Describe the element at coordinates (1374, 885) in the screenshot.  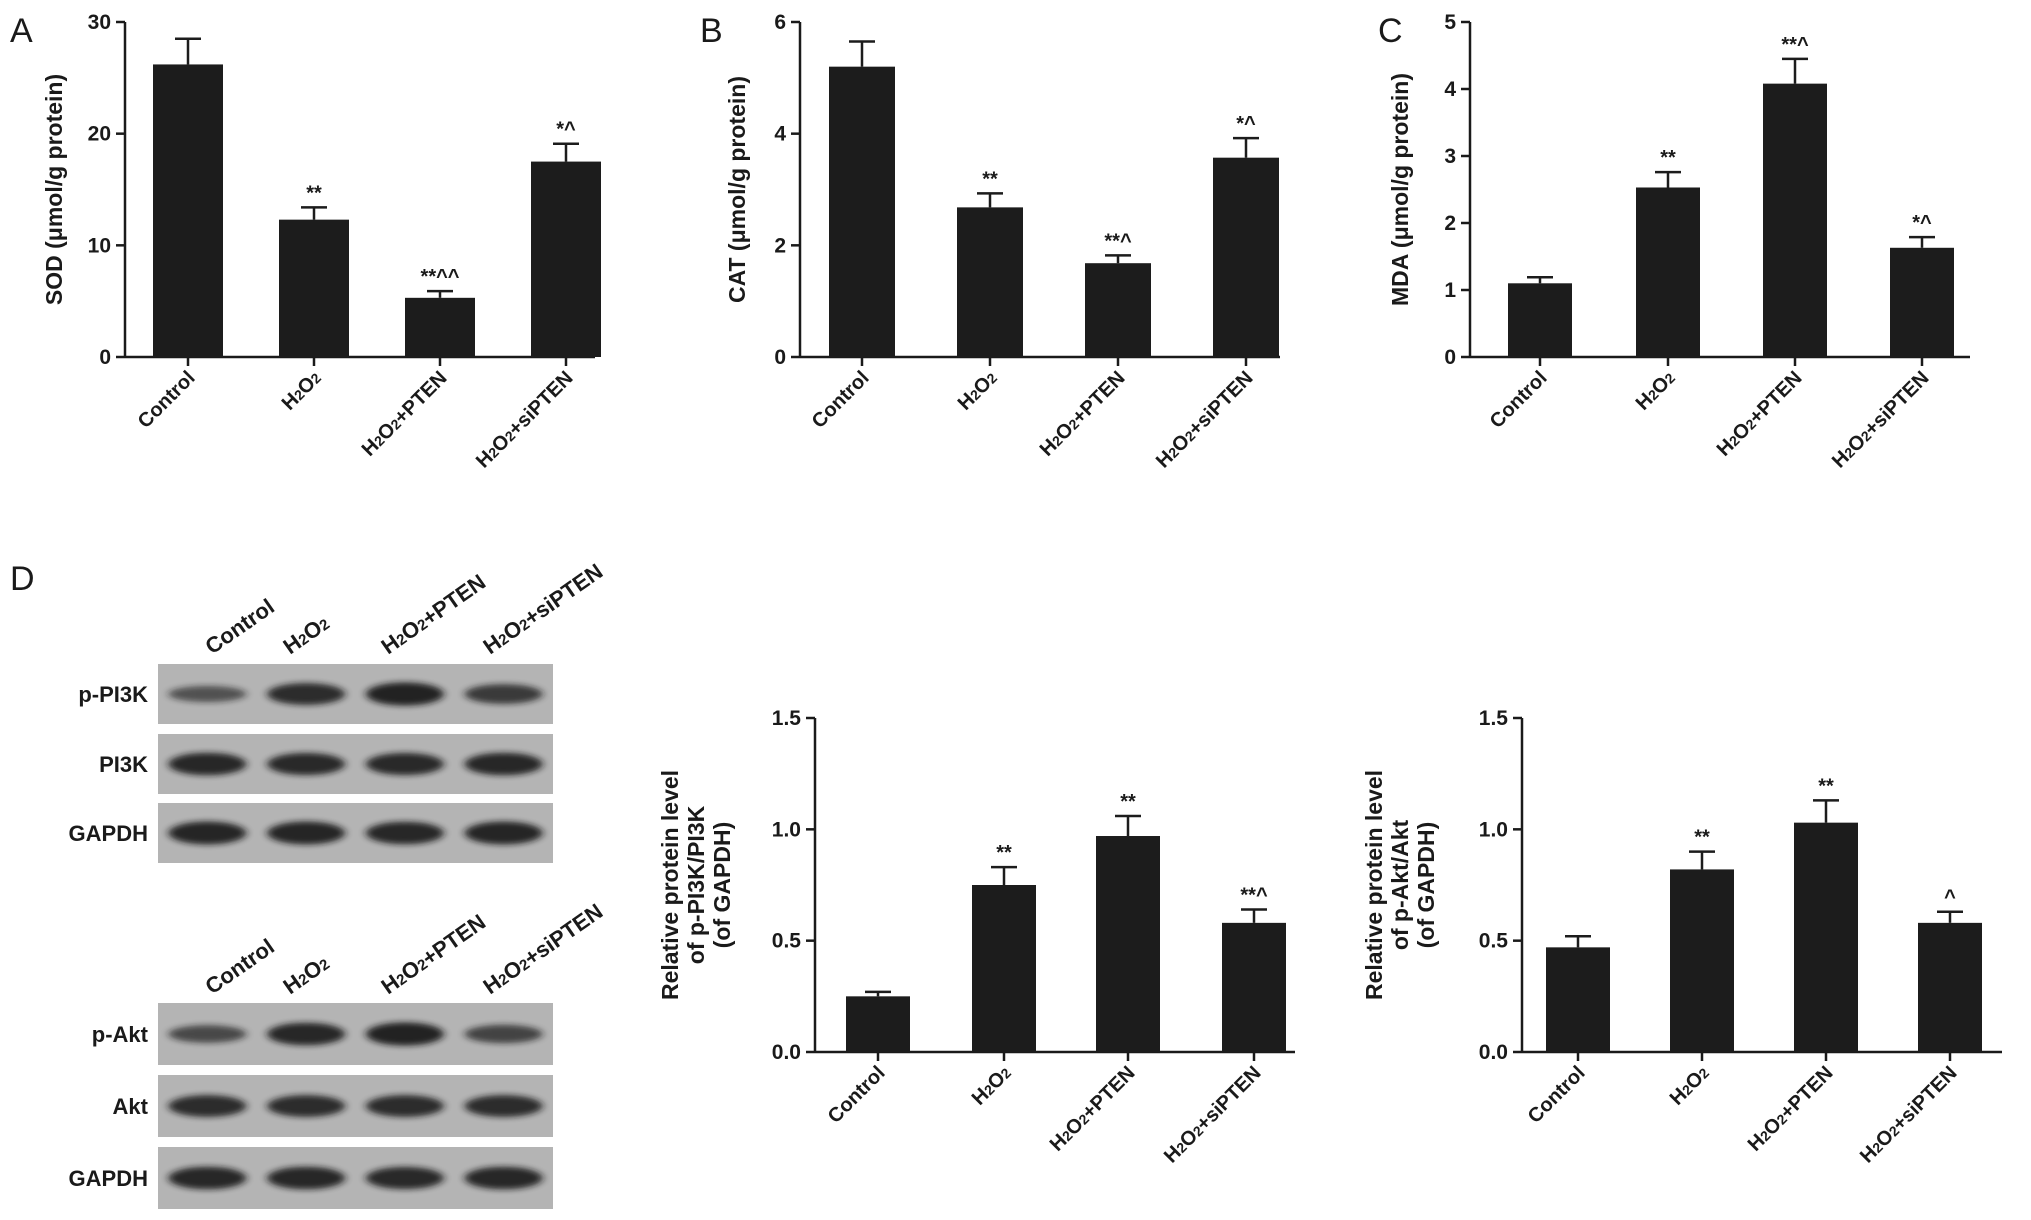
I see `y-axis-label: Relative protein level` at that location.